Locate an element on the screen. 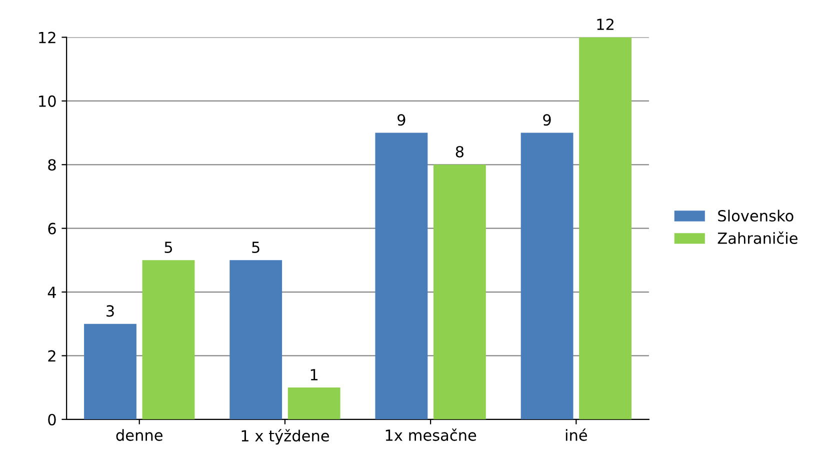 The image size is (832, 466). y-tick-label: 8 is located at coordinates (52, 165).